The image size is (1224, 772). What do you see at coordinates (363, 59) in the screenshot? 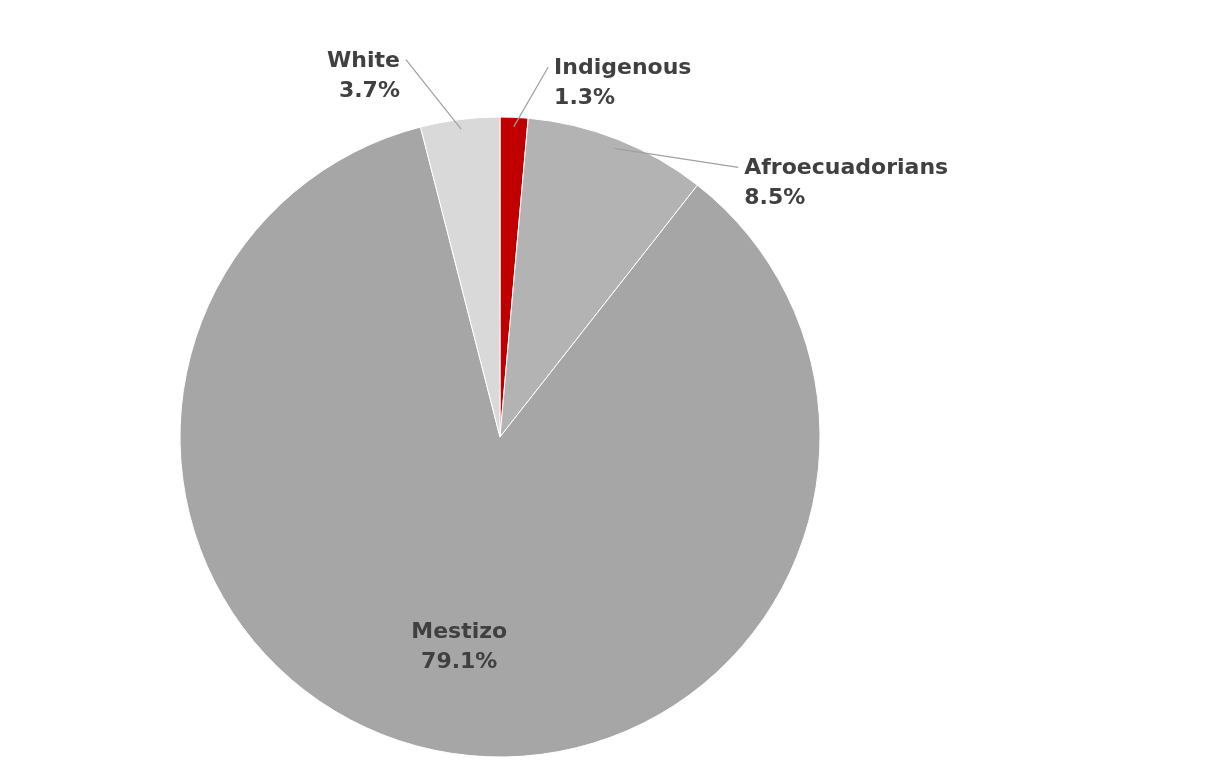
I see `slice-label: White` at bounding box center [363, 59].